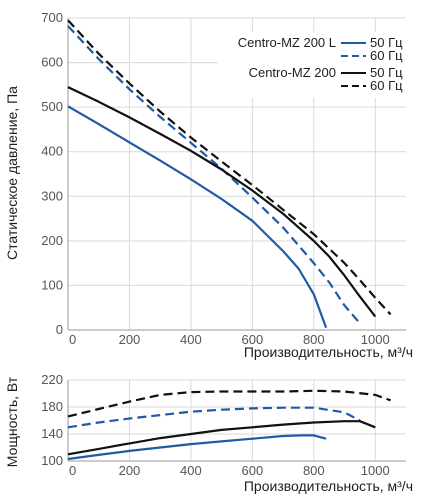 The height and width of the screenshot is (502, 422). What do you see at coordinates (12, 173) in the screenshot?
I see `pressure-y-axis-title: Статическое давление, Па` at bounding box center [12, 173].